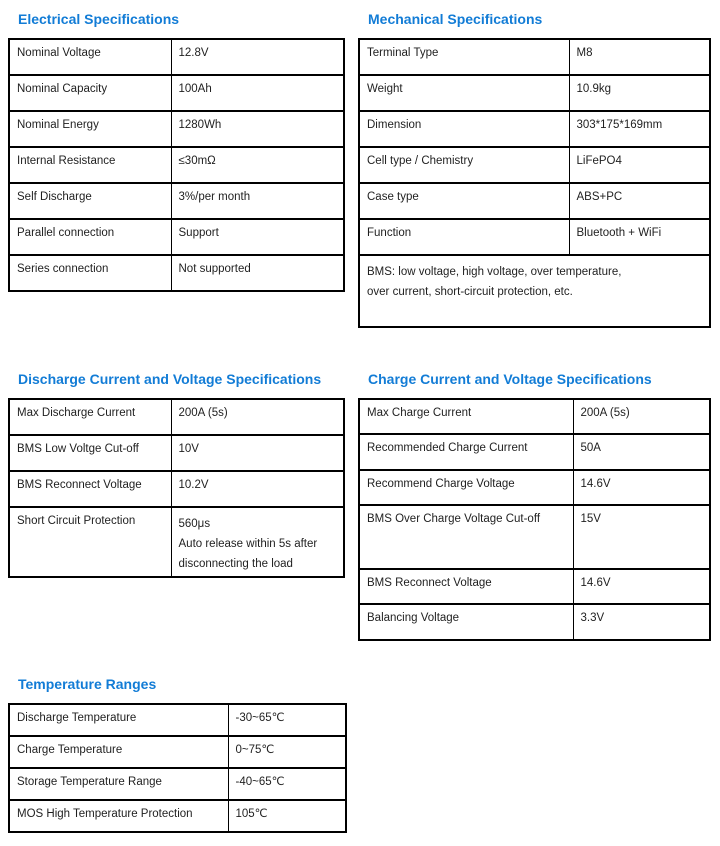 This screenshot has width=720, height=846. I want to click on spec-value: 12.8V, so click(257, 57).